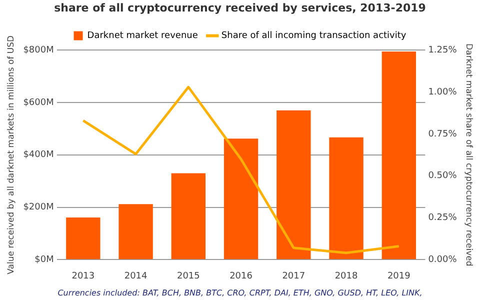  What do you see at coordinates (469, 154) in the screenshot?
I see `y2-axis-title: Darknet market share of all cryptocurrency received` at bounding box center [469, 154].